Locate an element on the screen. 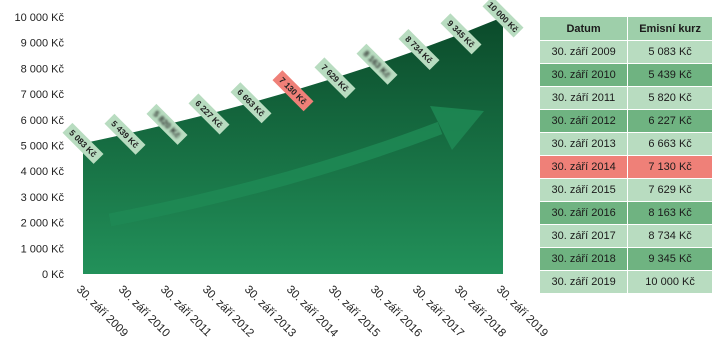  date-cell: 30. září 2016 is located at coordinates (583, 213).